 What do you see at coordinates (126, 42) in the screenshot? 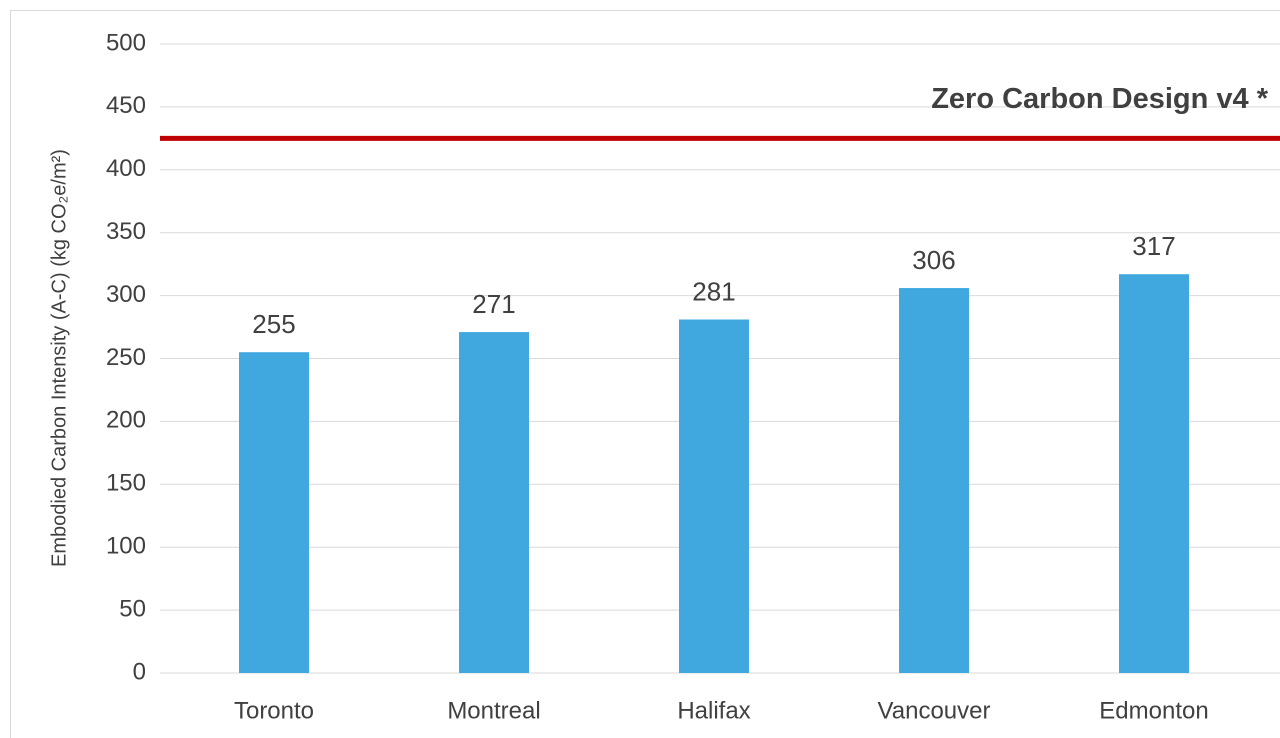
I see `y-tick-label: 500` at bounding box center [126, 42].